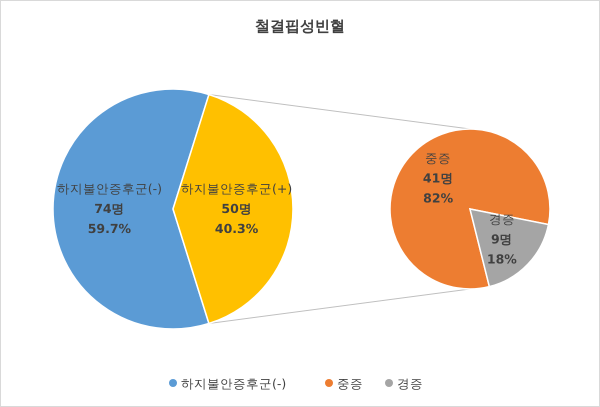  I want to click on legend-label: 경증, so click(410, 383).